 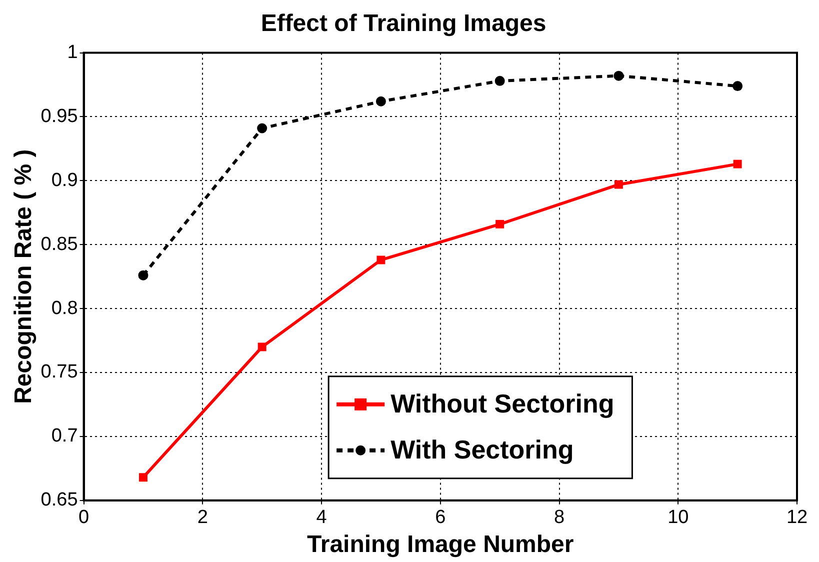 I want to click on x-tick-label: 2, so click(x=202, y=517).